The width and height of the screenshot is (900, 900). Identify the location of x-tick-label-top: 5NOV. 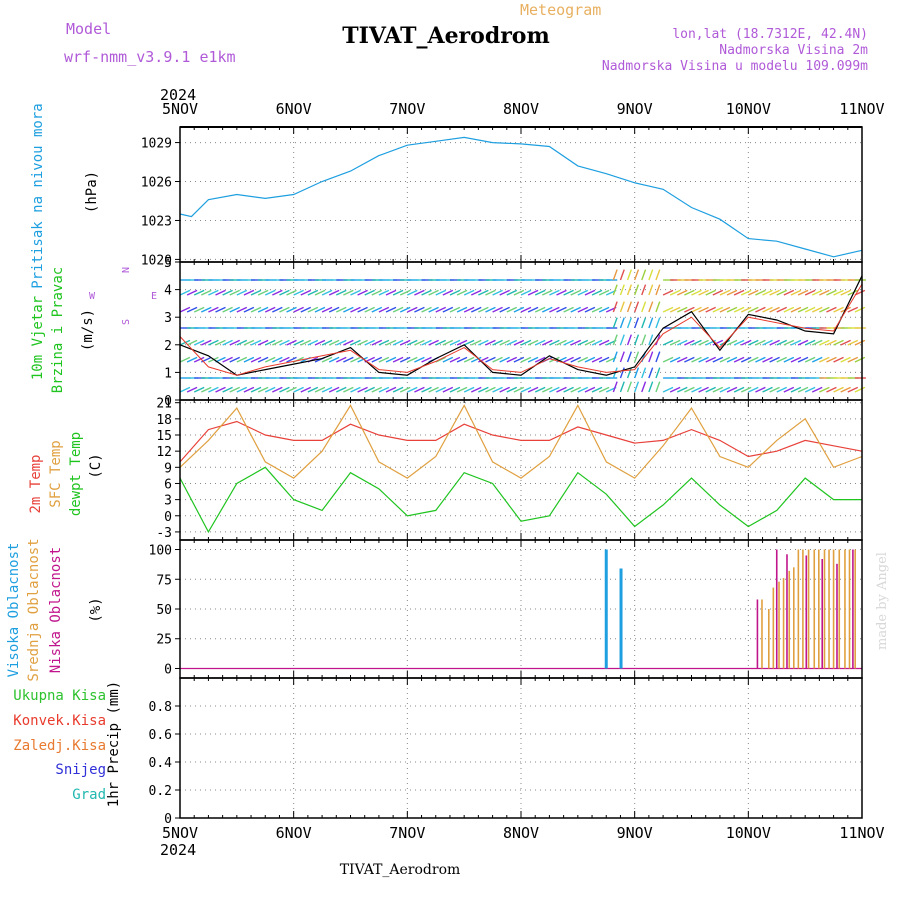
(180, 109).